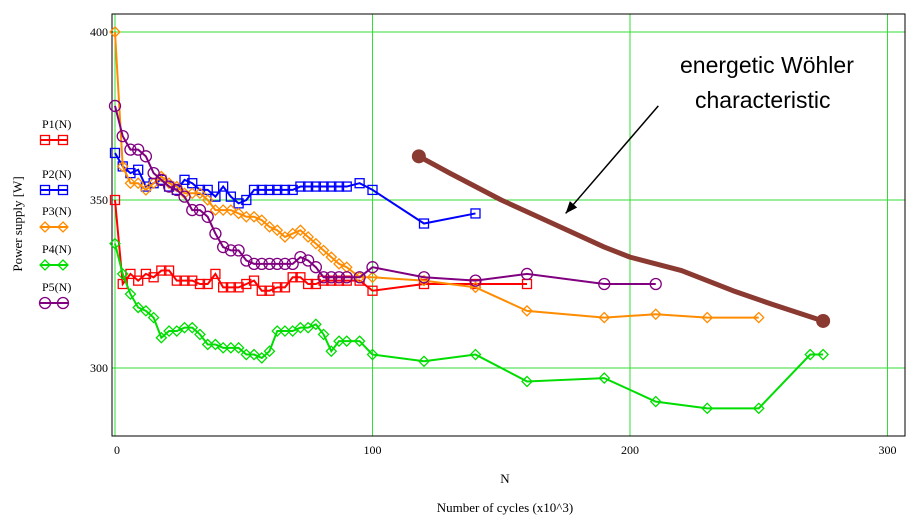 The height and width of the screenshot is (515, 909). What do you see at coordinates (56, 124) in the screenshot?
I see `legend-label: P1(N)` at bounding box center [56, 124].